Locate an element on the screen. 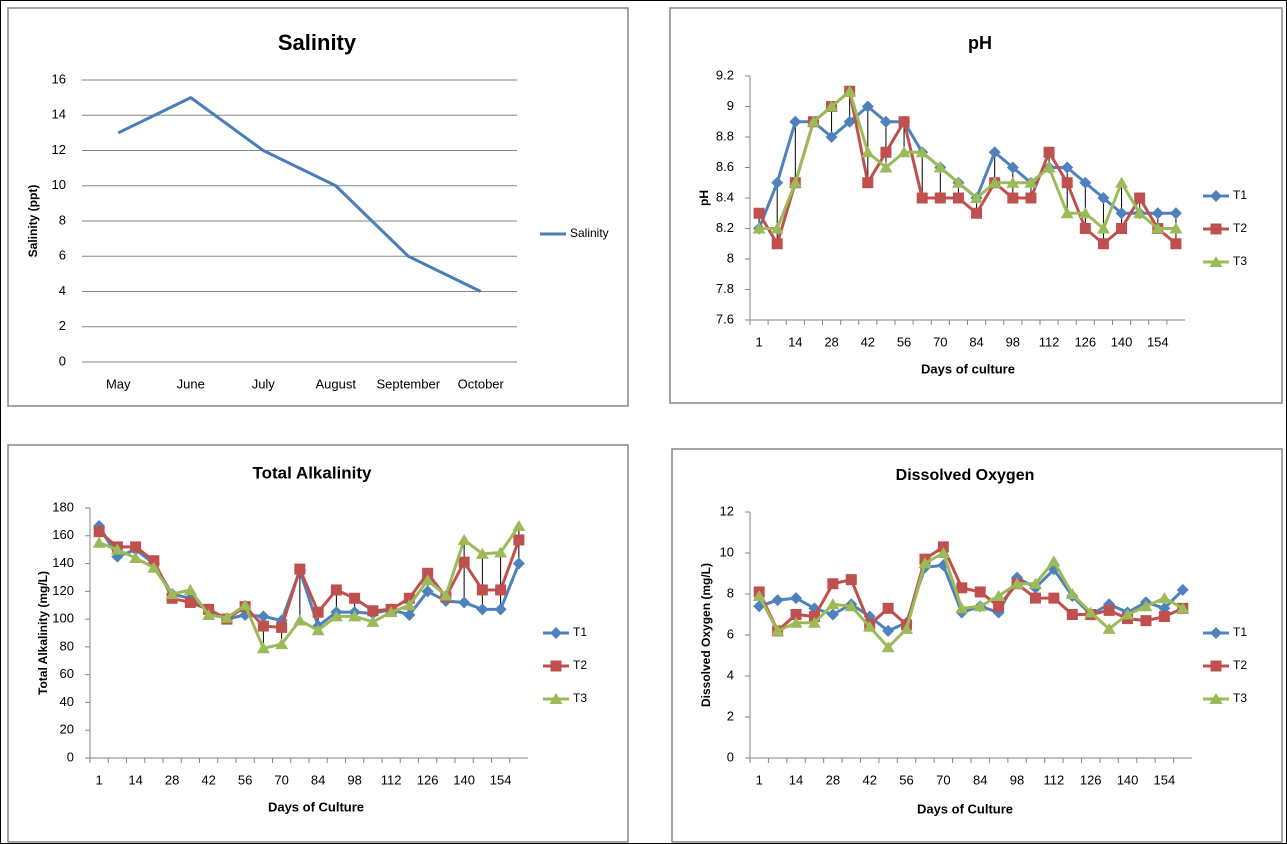 The width and height of the screenshot is (1287, 844). x-tick-label: 28 is located at coordinates (172, 779).